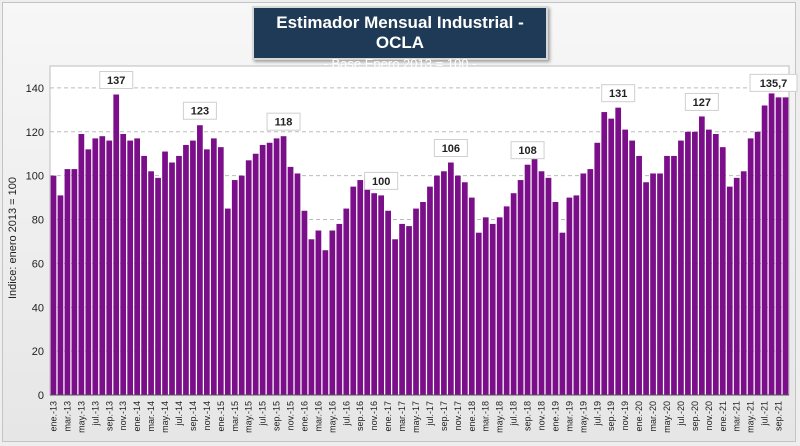  Describe the element at coordinates (38, 221) in the screenshot. I see `y-tick-label: 80` at that location.